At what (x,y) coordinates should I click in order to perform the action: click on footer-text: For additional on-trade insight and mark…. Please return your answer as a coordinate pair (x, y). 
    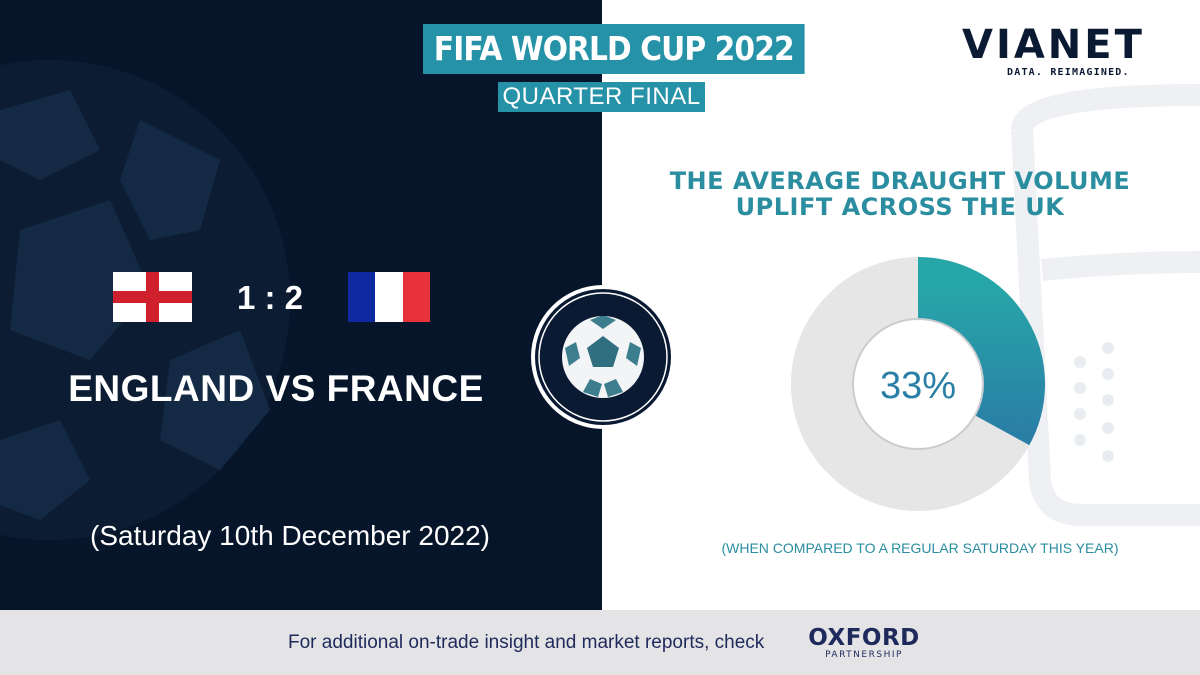
    Looking at the image, I should click on (526, 642).